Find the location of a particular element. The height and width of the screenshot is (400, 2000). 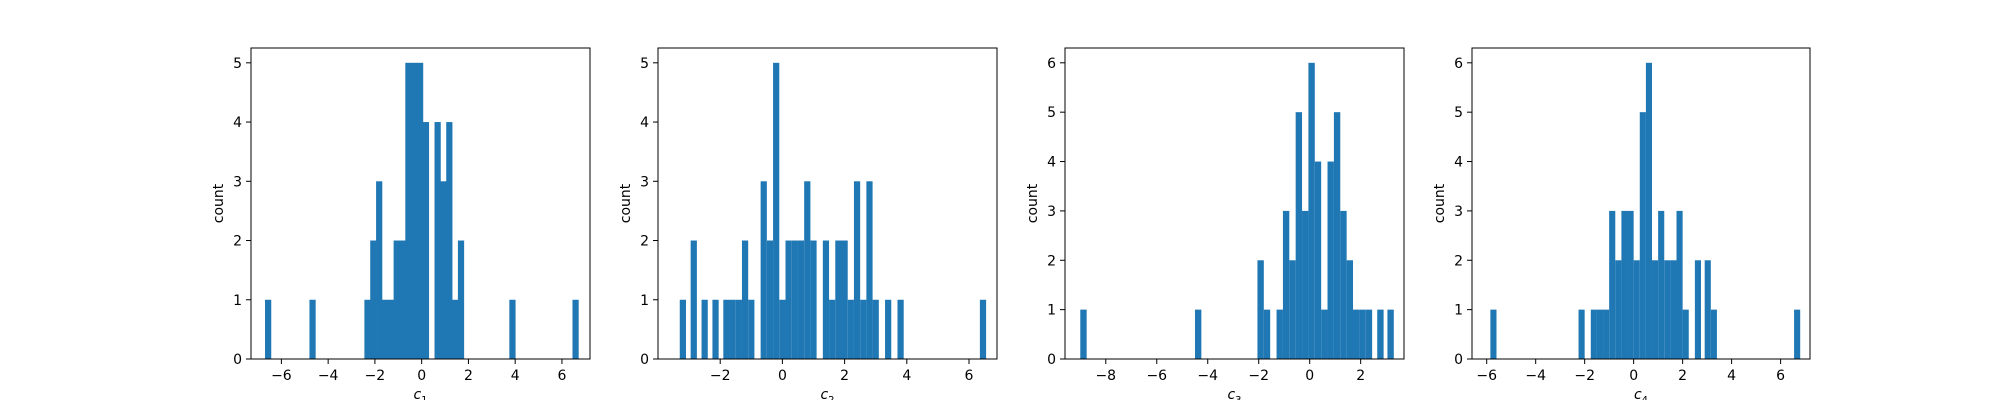

y-tick-label: 6 is located at coordinates (1051, 64).